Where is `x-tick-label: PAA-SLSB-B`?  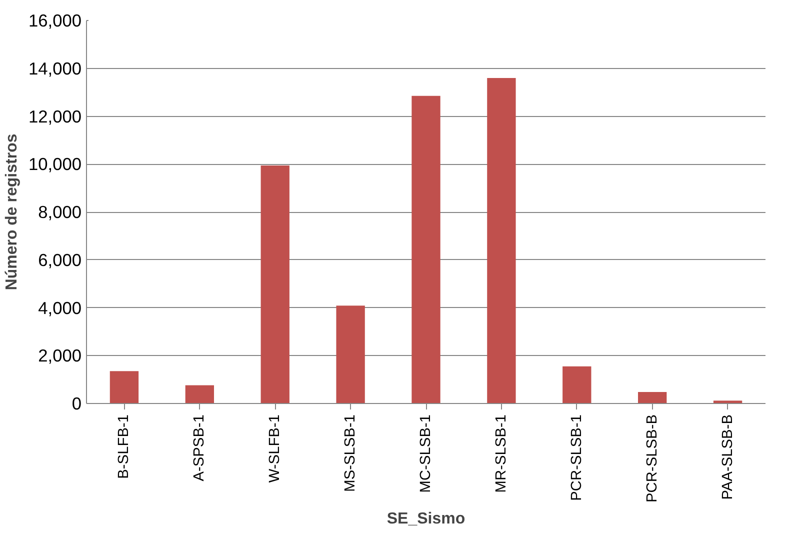
x-tick-label: PAA-SLSB-B is located at coordinates (728, 457).